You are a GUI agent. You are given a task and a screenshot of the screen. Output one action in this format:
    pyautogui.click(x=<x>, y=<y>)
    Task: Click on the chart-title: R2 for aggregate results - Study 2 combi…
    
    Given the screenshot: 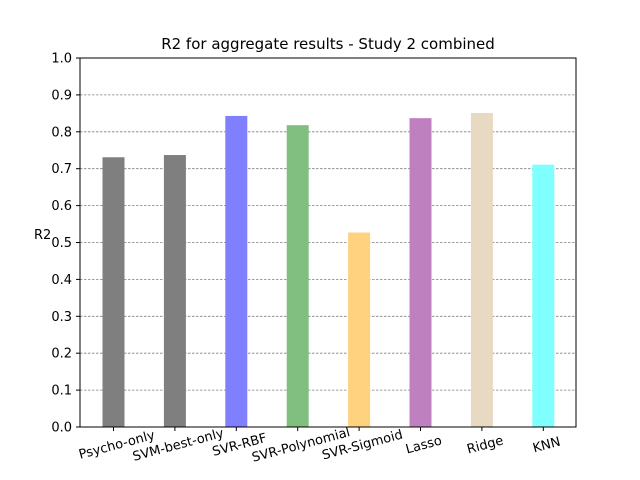 What is the action you would take?
    pyautogui.click(x=328, y=44)
    